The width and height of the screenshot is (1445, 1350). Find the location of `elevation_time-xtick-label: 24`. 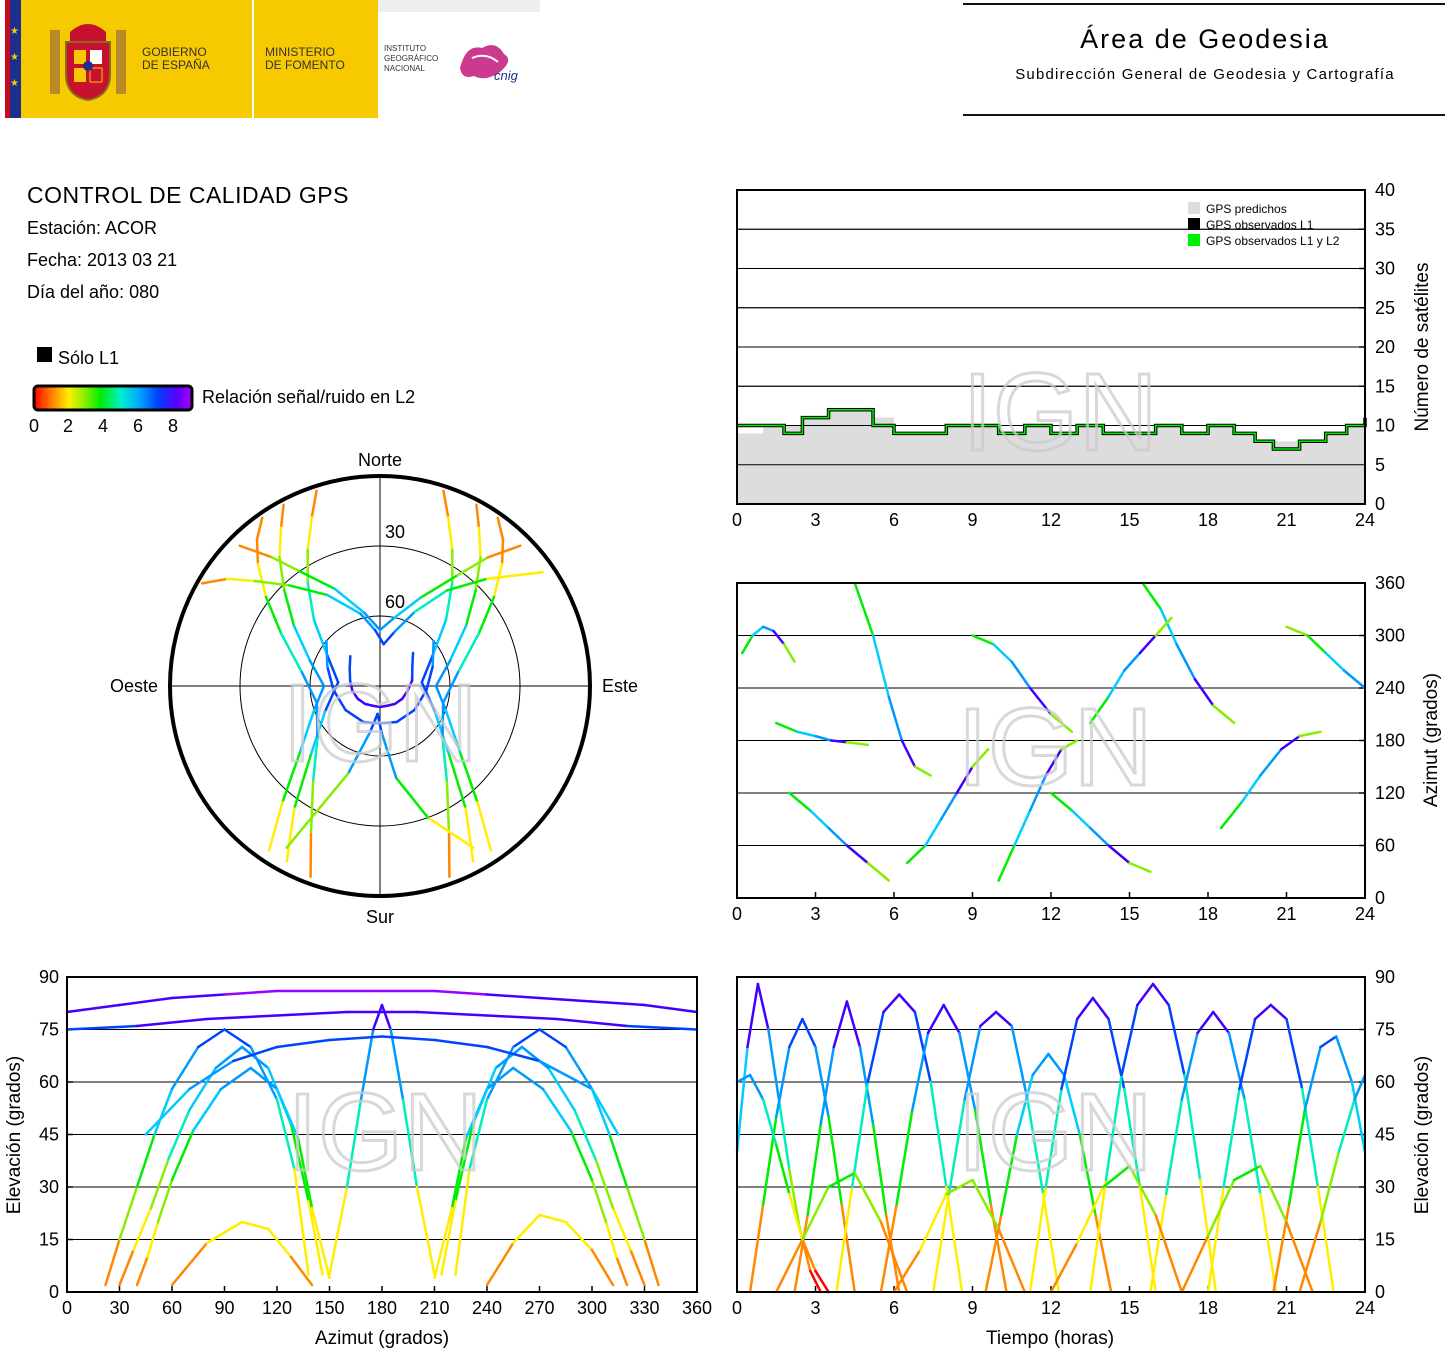

elevation_time-xtick-label: 24 is located at coordinates (1365, 1308).